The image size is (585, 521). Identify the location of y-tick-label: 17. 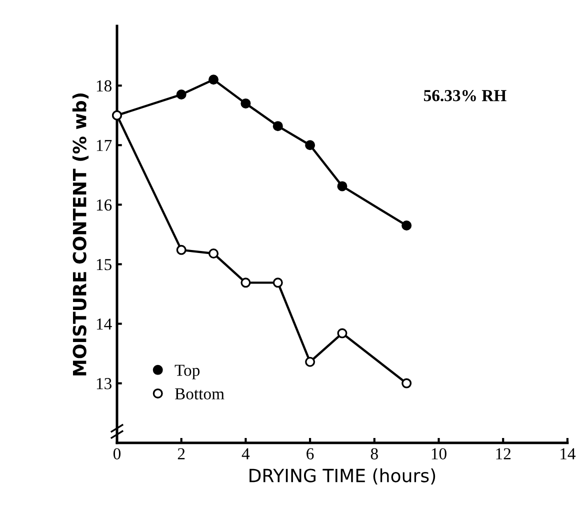
(104, 145).